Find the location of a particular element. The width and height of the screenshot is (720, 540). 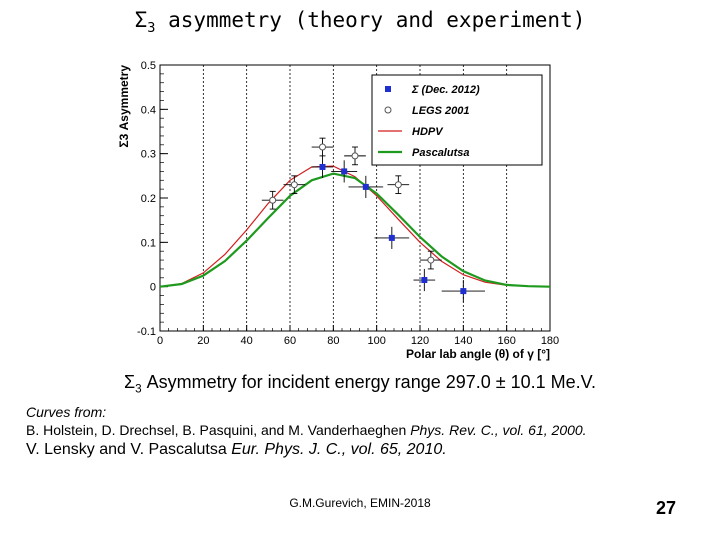

y-tick-label-1: 0 is located at coordinates (153, 288).